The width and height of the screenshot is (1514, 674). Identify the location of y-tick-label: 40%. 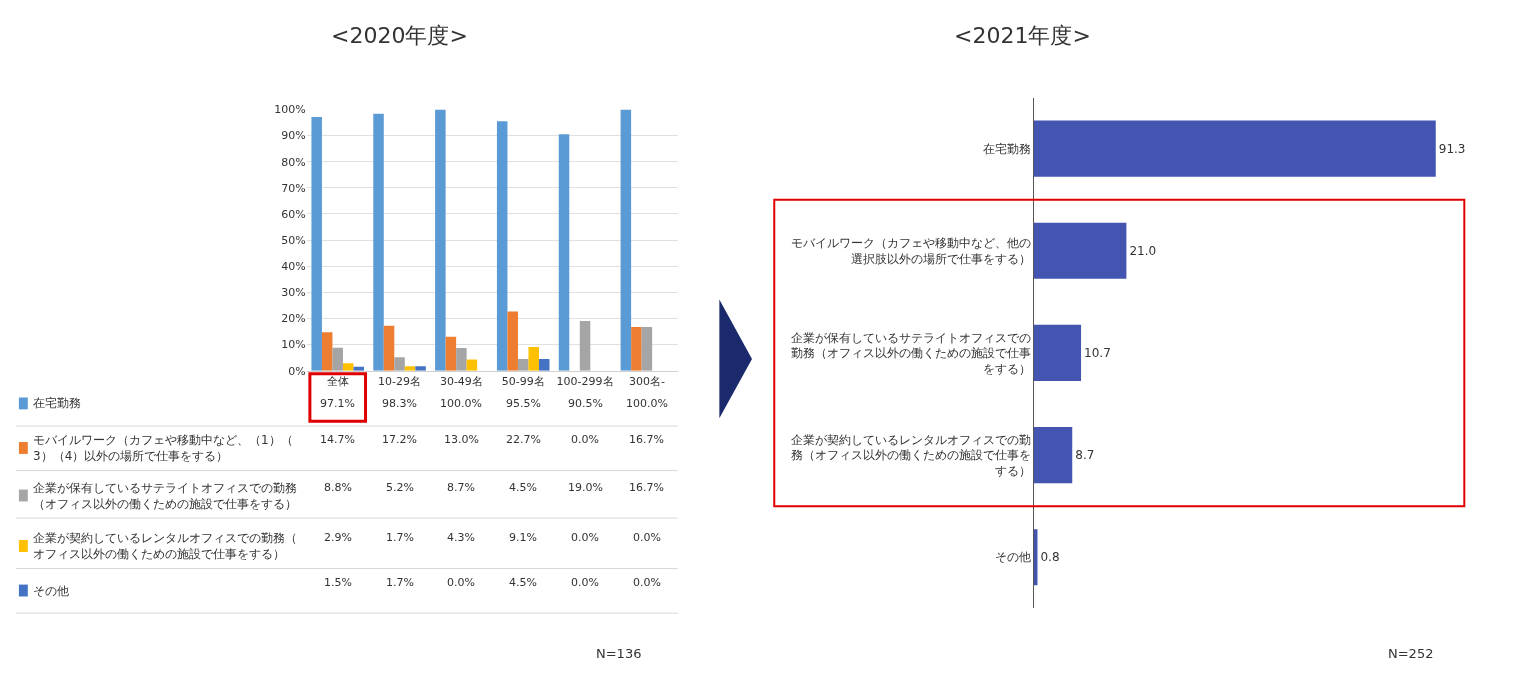
(293, 267).